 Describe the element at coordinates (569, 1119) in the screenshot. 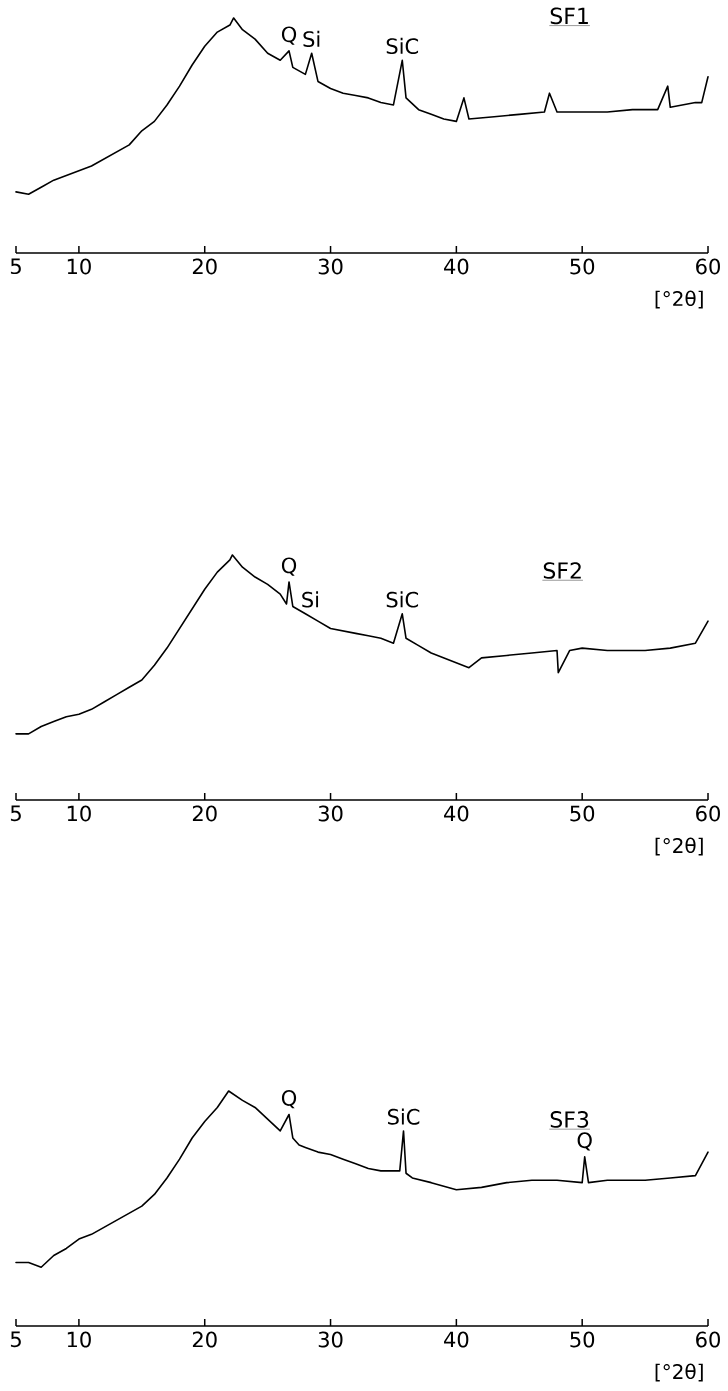

I see `text: SF3` at that location.